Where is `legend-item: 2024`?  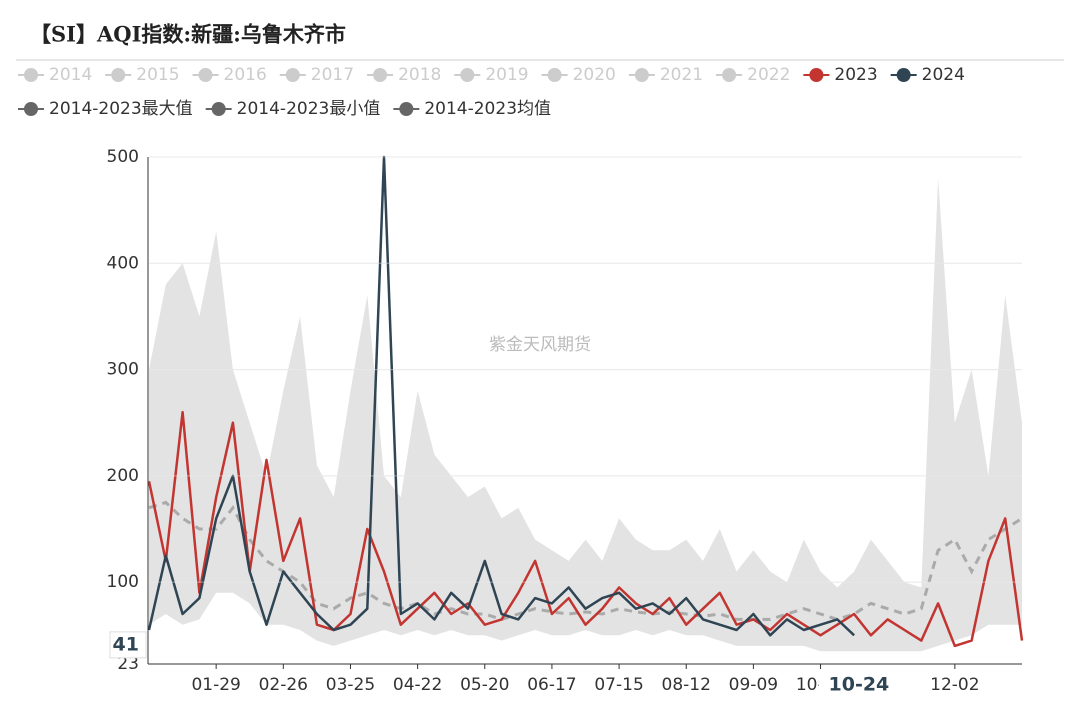
legend-item: 2024 is located at coordinates (927, 75).